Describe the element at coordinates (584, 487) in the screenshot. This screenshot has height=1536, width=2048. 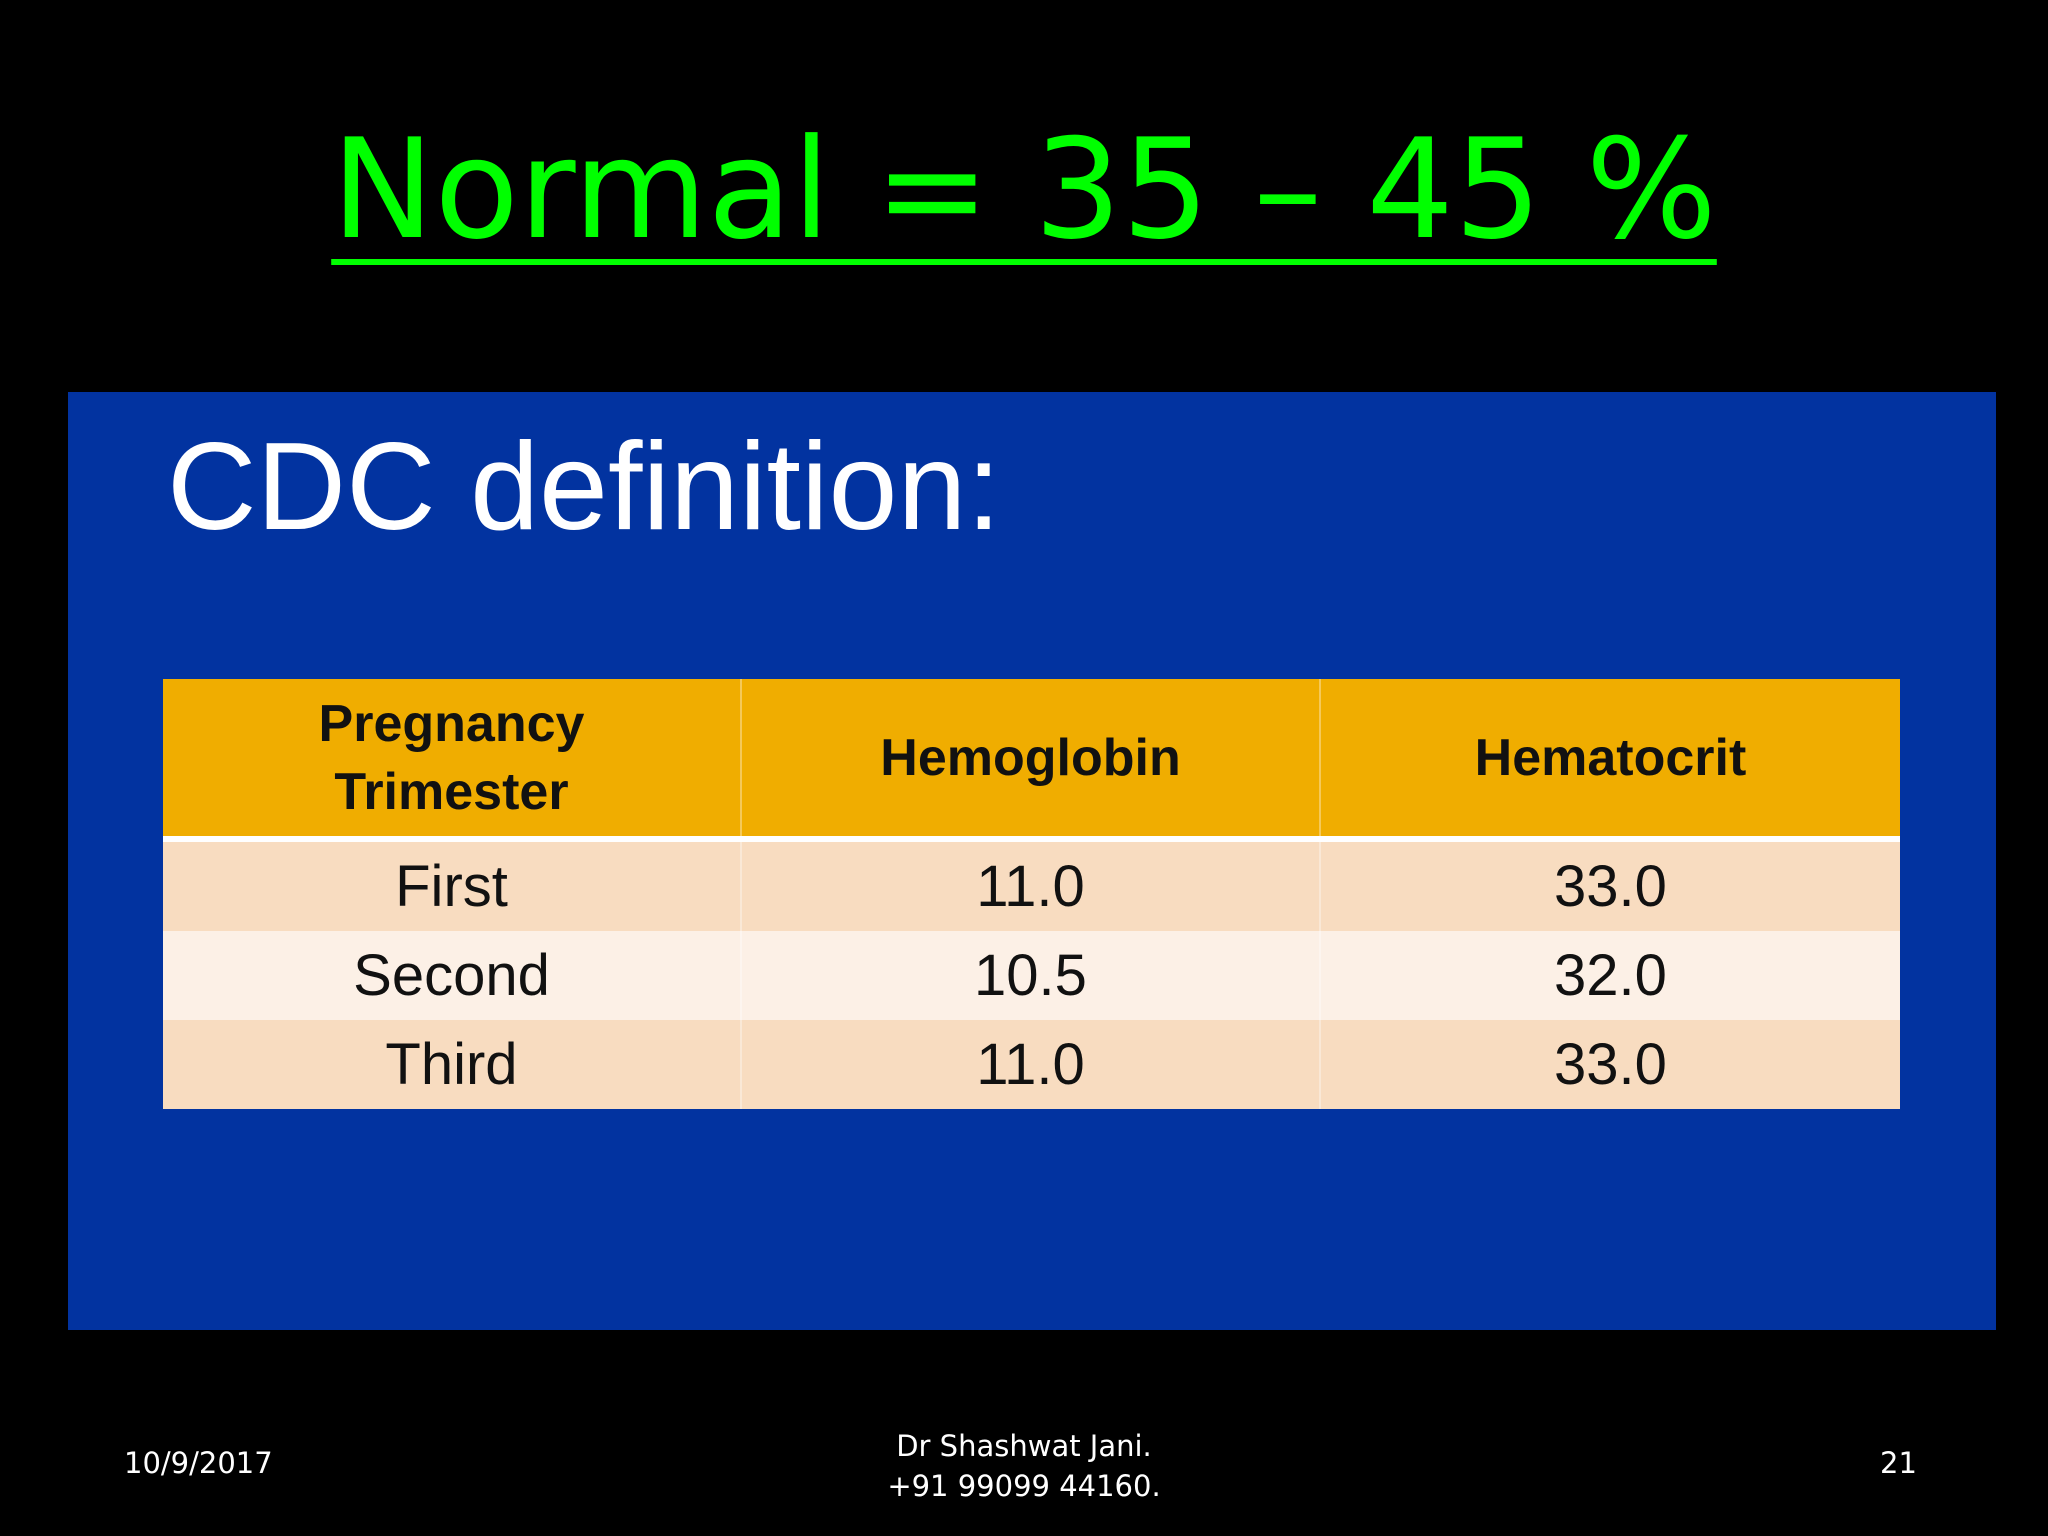
I see `heading: CDC definition:` at that location.